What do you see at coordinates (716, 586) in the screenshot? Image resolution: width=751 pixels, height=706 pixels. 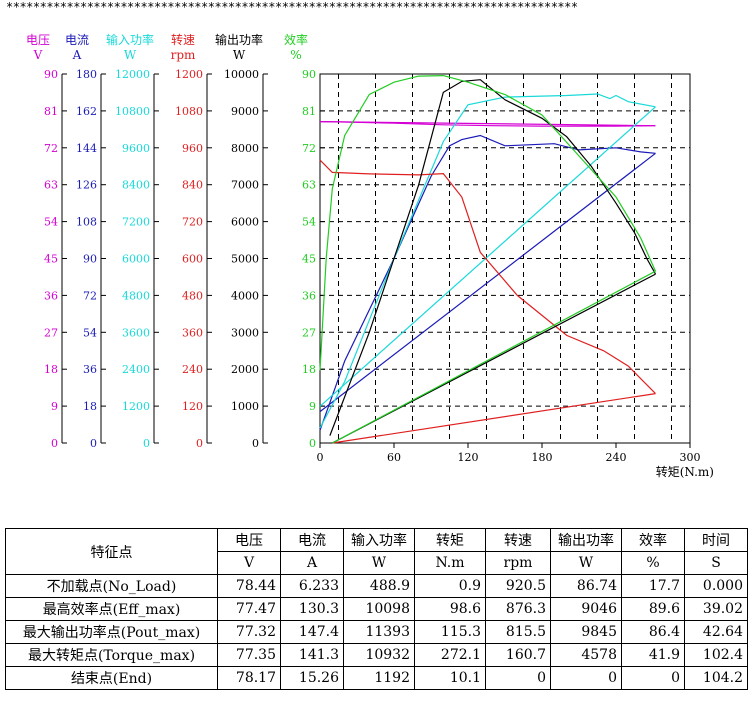 I see `cell-value: 0.000` at bounding box center [716, 586].